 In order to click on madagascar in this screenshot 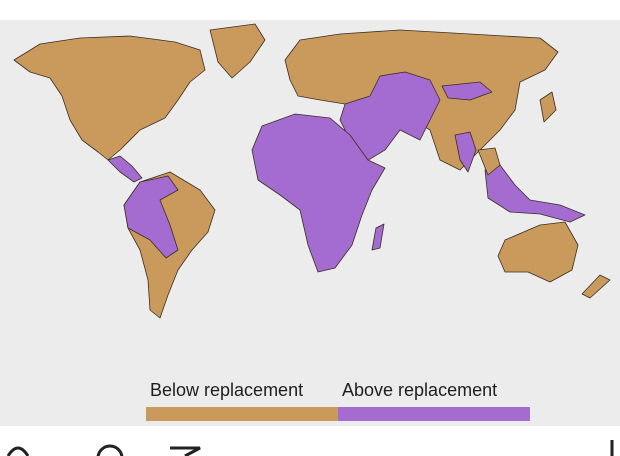, I will do `click(378, 237)`.